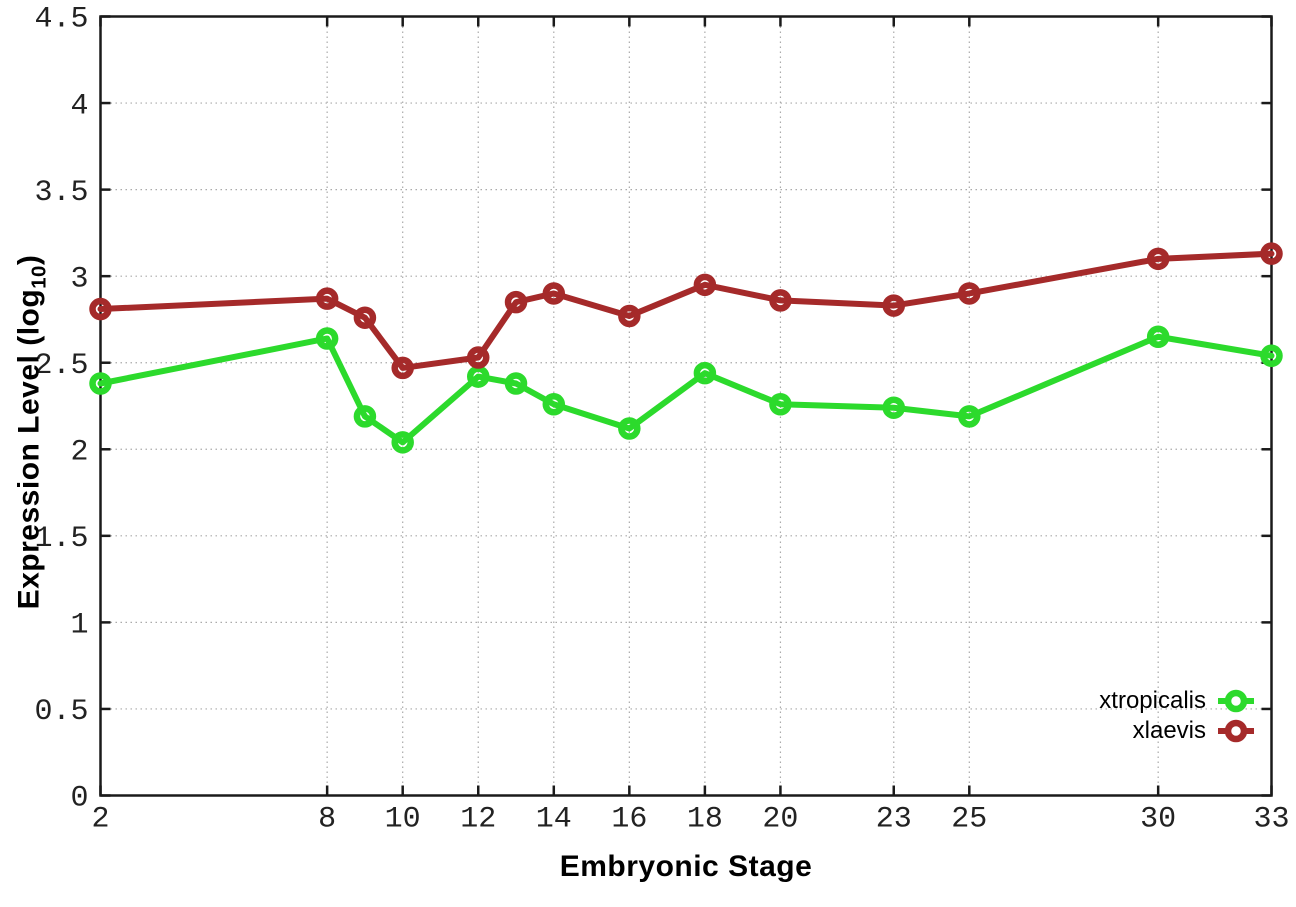 This screenshot has height=907, width=1296. What do you see at coordinates (686, 389) in the screenshot?
I see `series-line-xtropicalis` at bounding box center [686, 389].